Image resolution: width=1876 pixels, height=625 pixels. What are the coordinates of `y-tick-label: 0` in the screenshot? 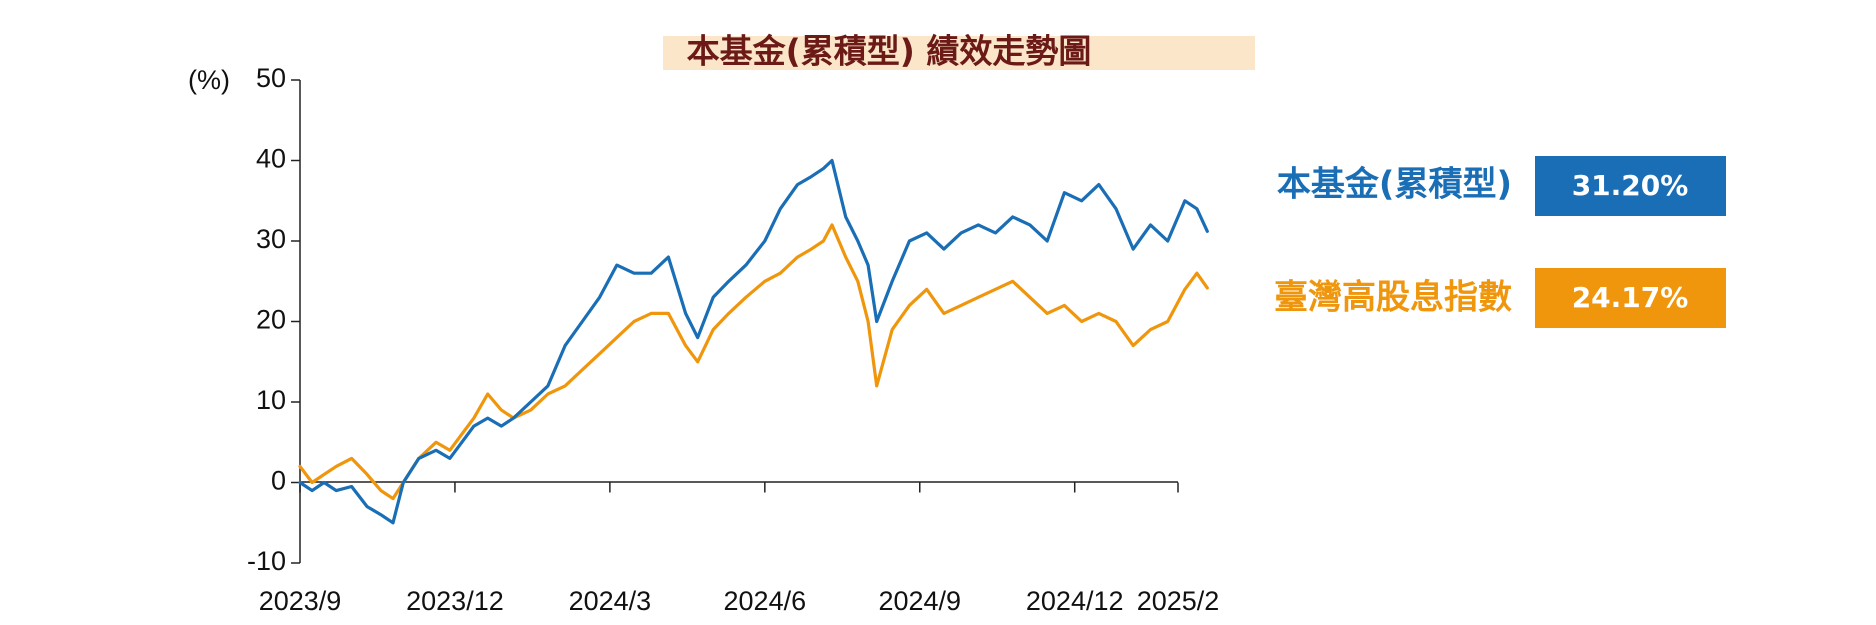 It's located at (278, 481).